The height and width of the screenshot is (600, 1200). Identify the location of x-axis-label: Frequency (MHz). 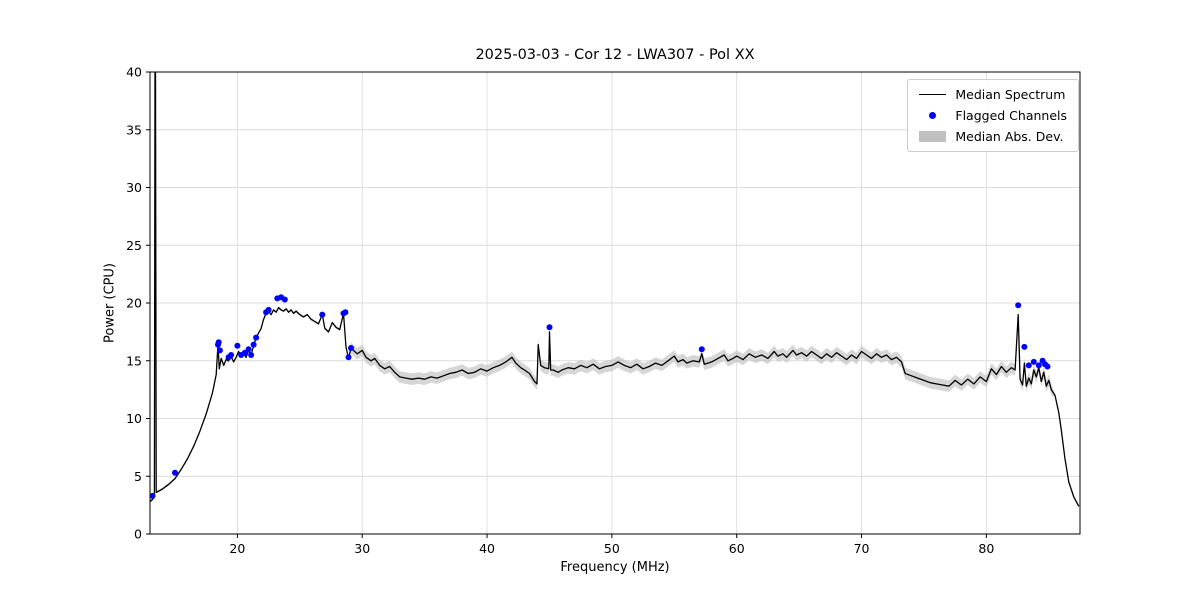
(615, 567).